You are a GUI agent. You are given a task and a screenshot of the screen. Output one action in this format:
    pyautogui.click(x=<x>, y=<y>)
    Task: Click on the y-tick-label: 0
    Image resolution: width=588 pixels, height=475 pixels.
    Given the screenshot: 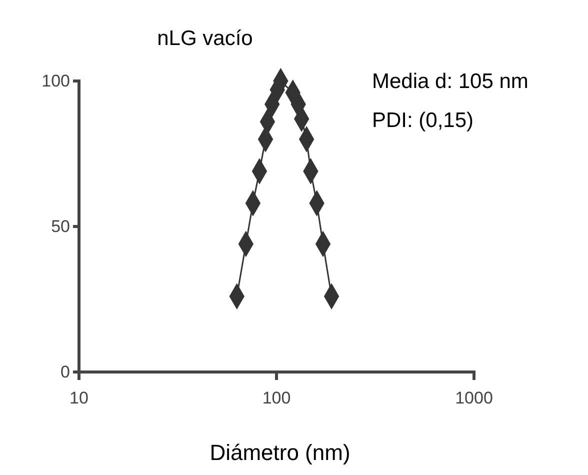 What is the action you would take?
    pyautogui.click(x=65, y=372)
    